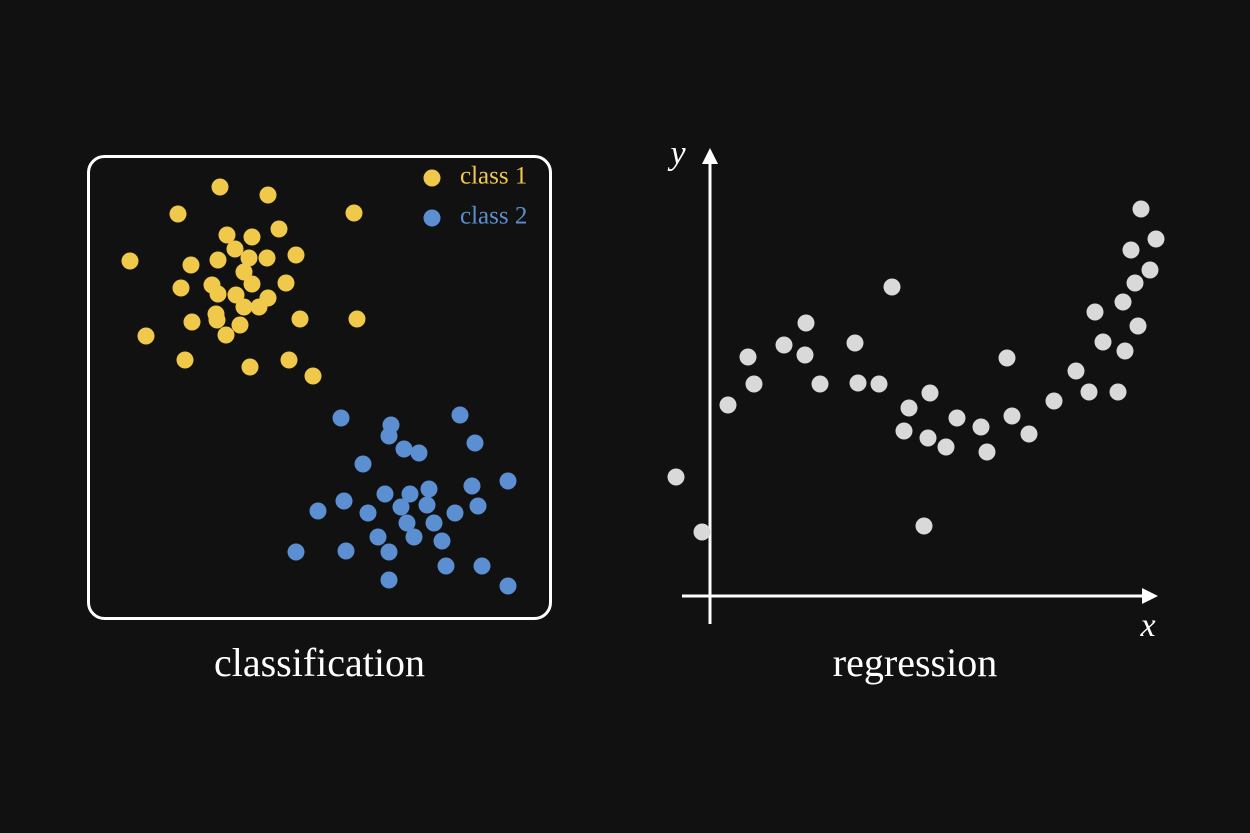 The image size is (1250, 833). What do you see at coordinates (710, 156) in the screenshot?
I see `y-axis-arrow` at bounding box center [710, 156].